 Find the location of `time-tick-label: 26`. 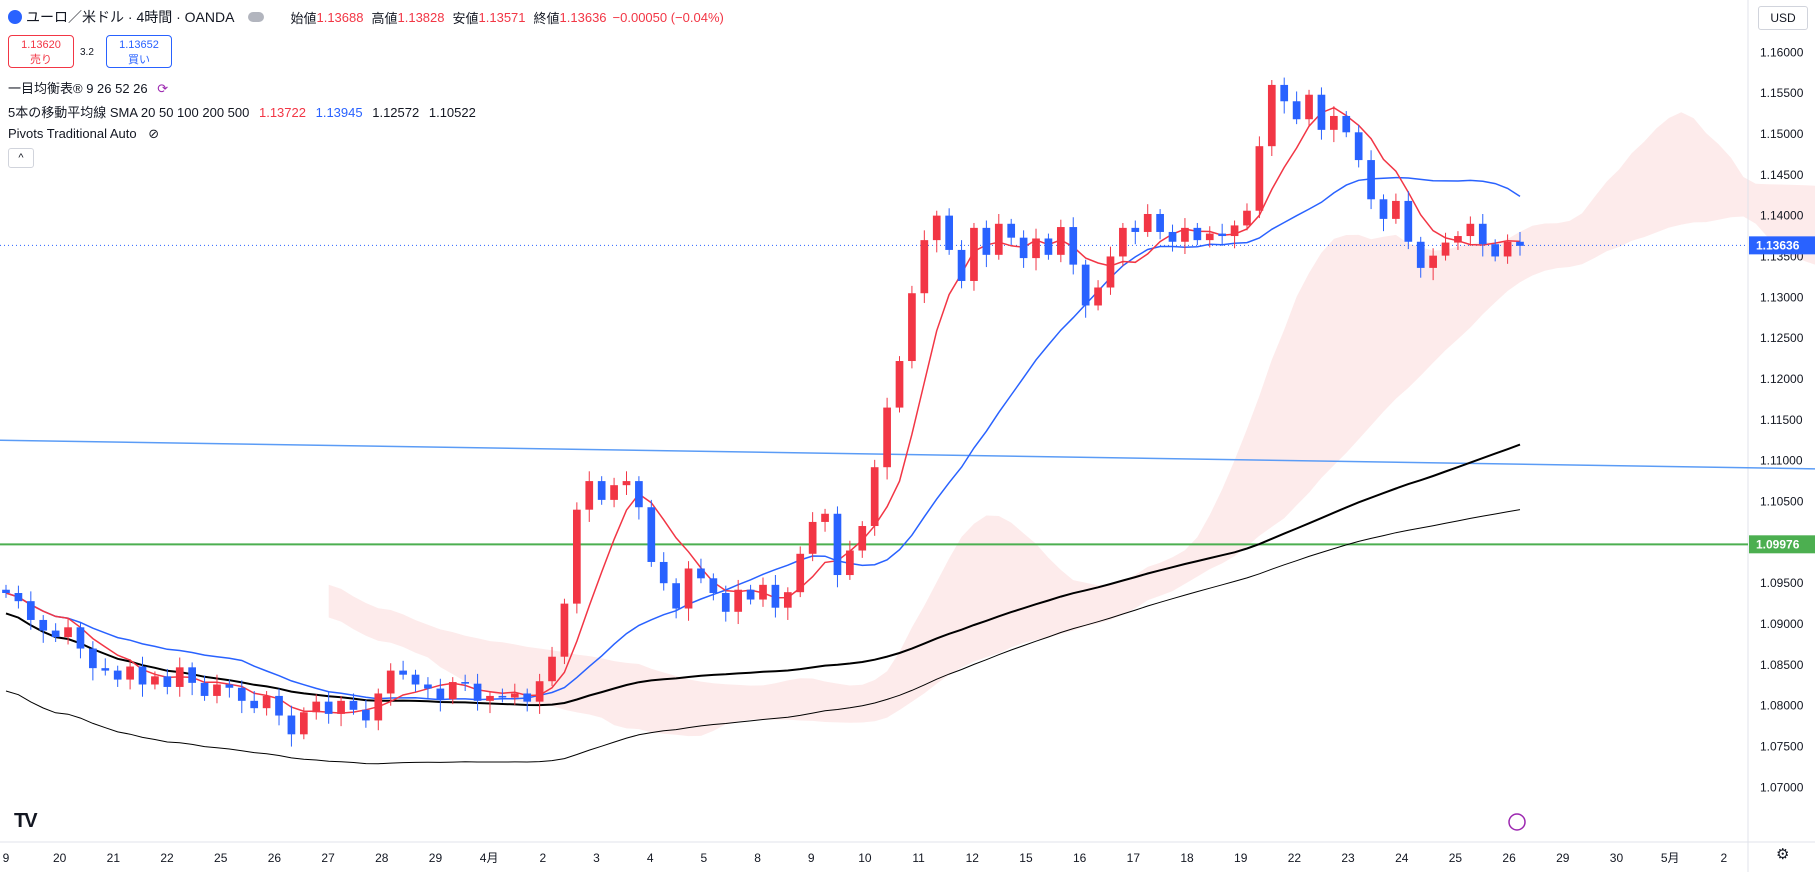

time-tick-label: 26 is located at coordinates (1509, 858).